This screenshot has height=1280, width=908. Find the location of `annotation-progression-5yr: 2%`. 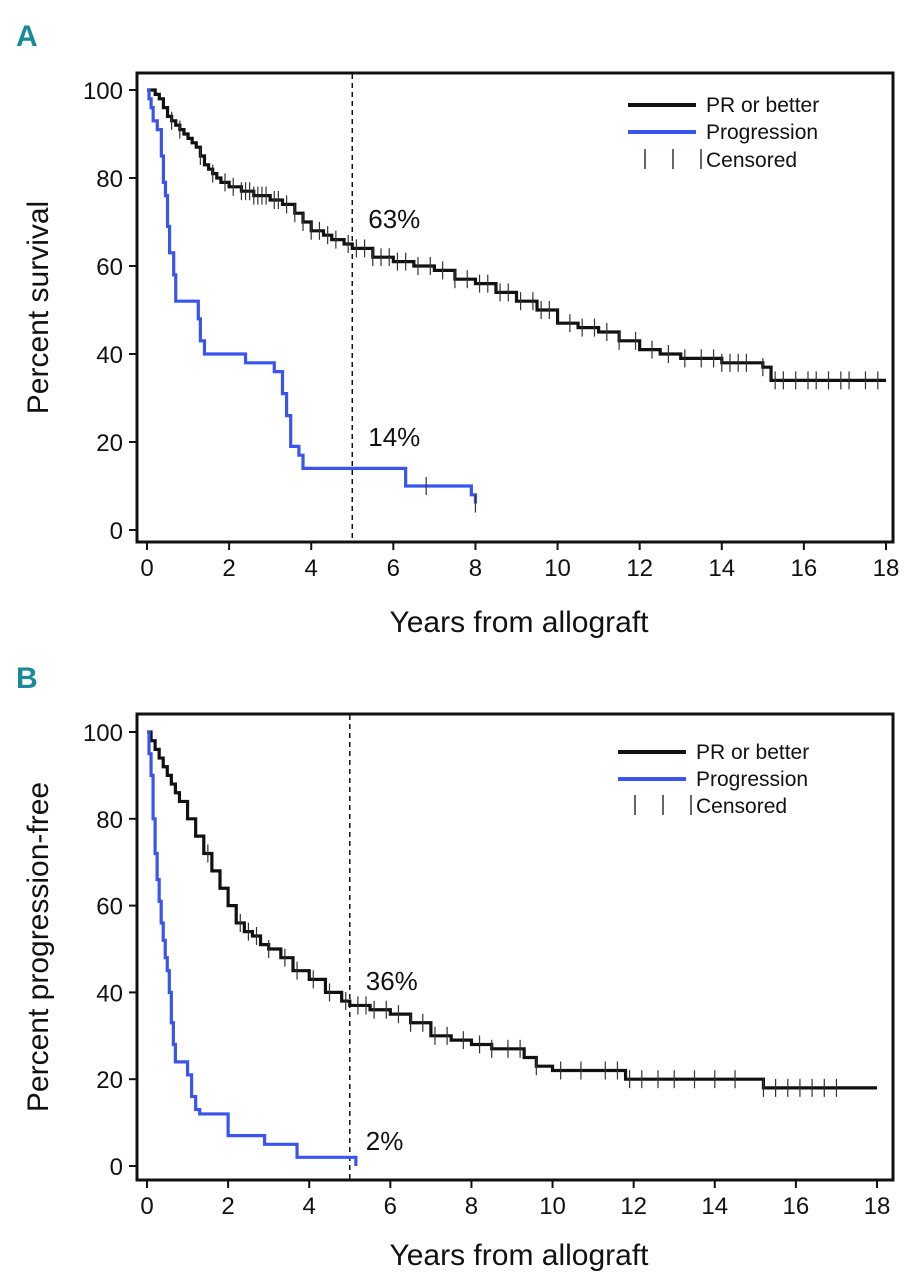

annotation-progression-5yr: 2% is located at coordinates (385, 1141).